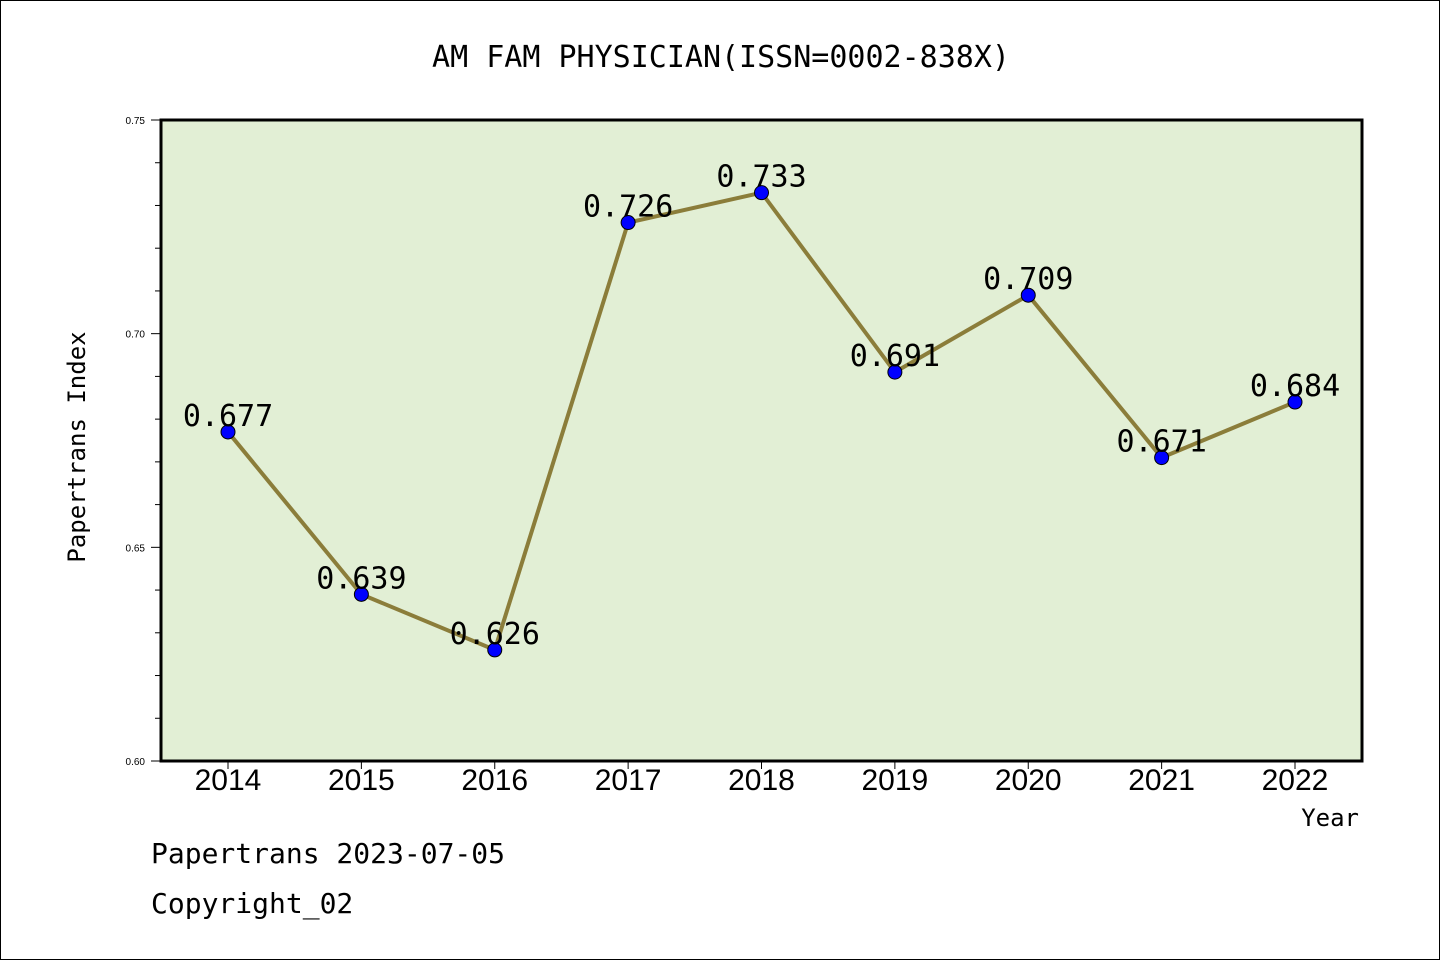 Image resolution: width=1440 pixels, height=960 pixels. What do you see at coordinates (328, 853) in the screenshot?
I see `footer-date: Papertrans 2023-07-05` at bounding box center [328, 853].